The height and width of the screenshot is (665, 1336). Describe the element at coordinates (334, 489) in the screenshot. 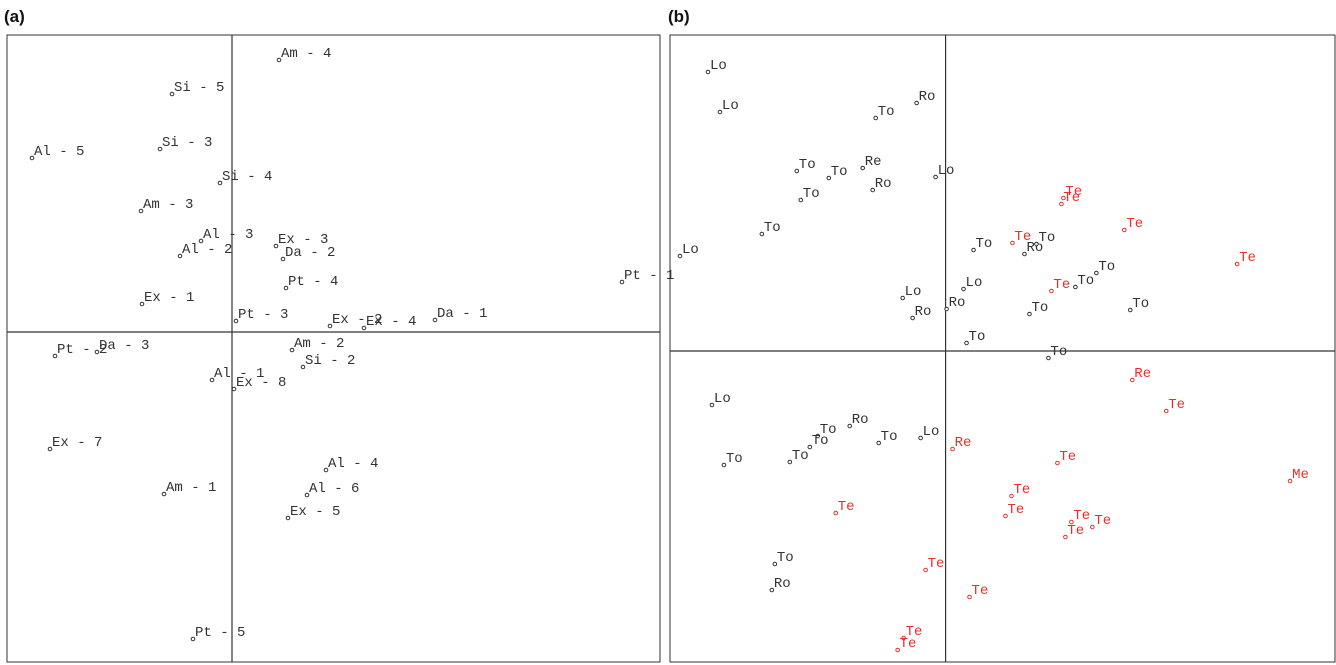

I see `point-label: Al - 6` at that location.